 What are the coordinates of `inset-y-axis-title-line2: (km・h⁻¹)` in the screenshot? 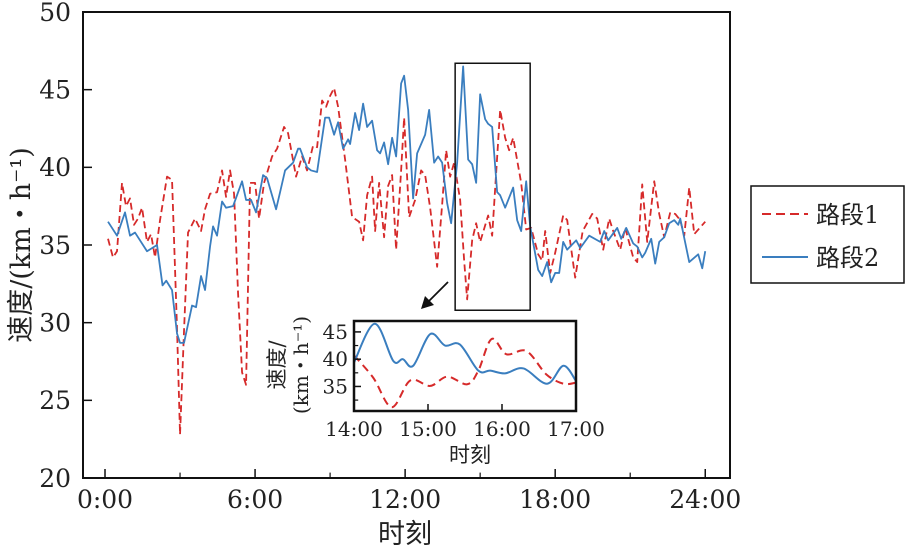 It's located at (301, 365).